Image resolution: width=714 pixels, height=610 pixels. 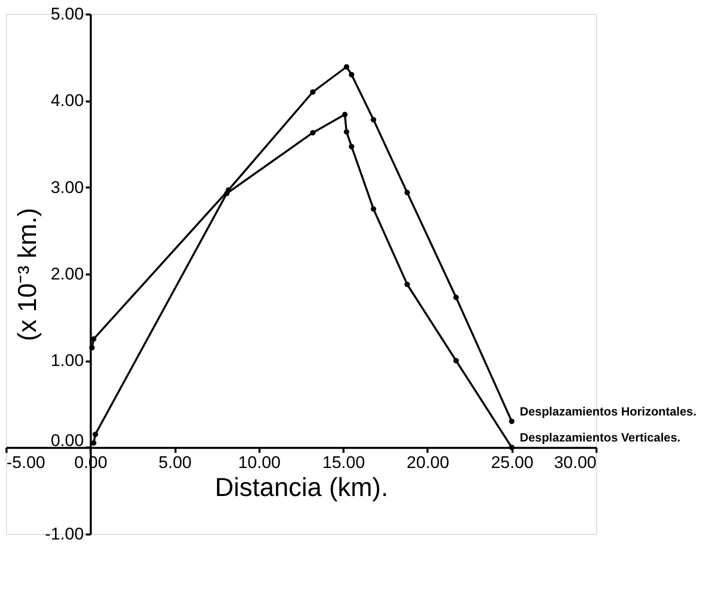 I want to click on series-label: Desplazamientos Horizontales., so click(x=608, y=411).